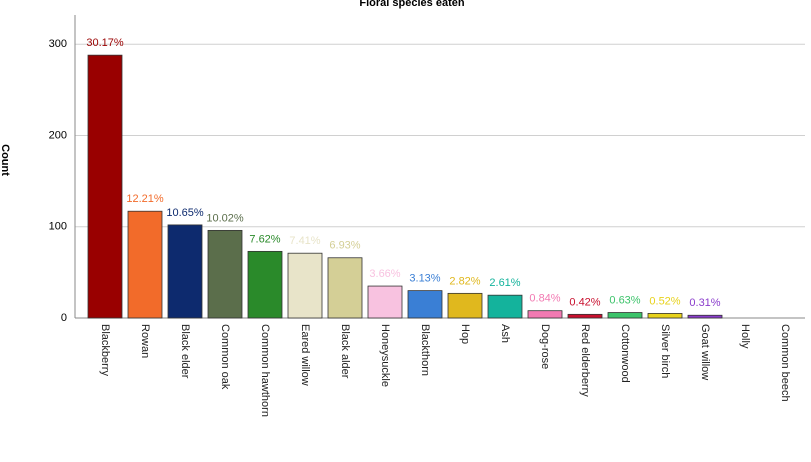  What do you see at coordinates (585, 360) in the screenshot?
I see `x-tick-label: Red elderberry` at bounding box center [585, 360].